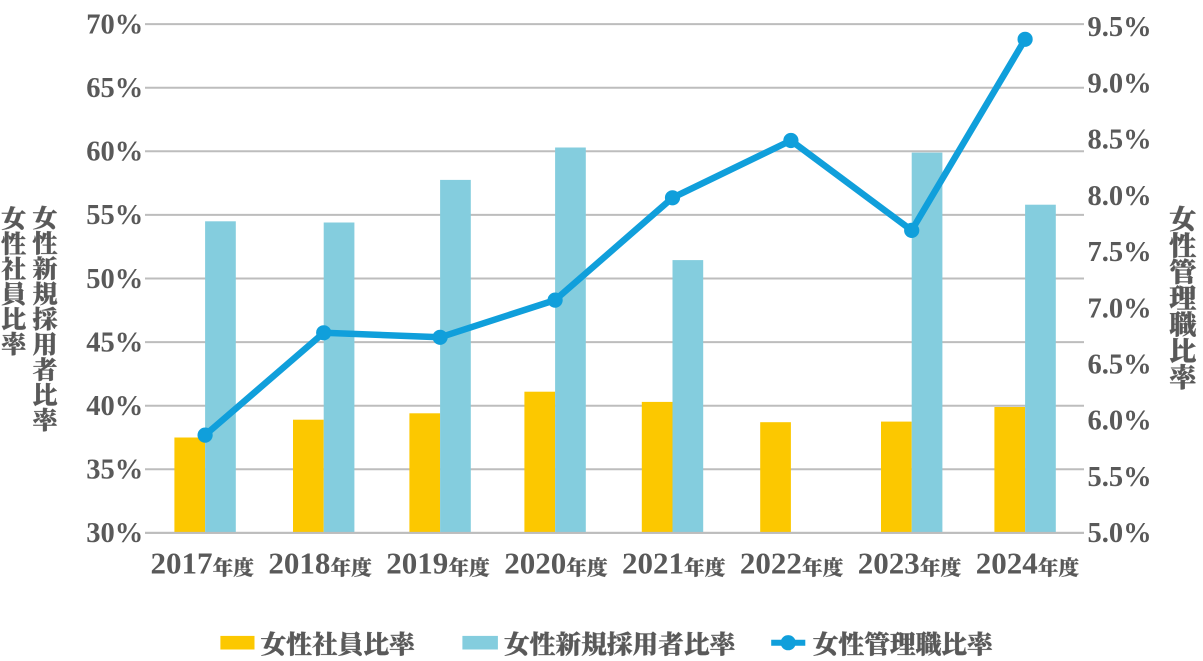 This screenshot has width=1203, height=661. What do you see at coordinates (1120, 27) in the screenshot?
I see `svg-text: 9.5%` at bounding box center [1120, 27].